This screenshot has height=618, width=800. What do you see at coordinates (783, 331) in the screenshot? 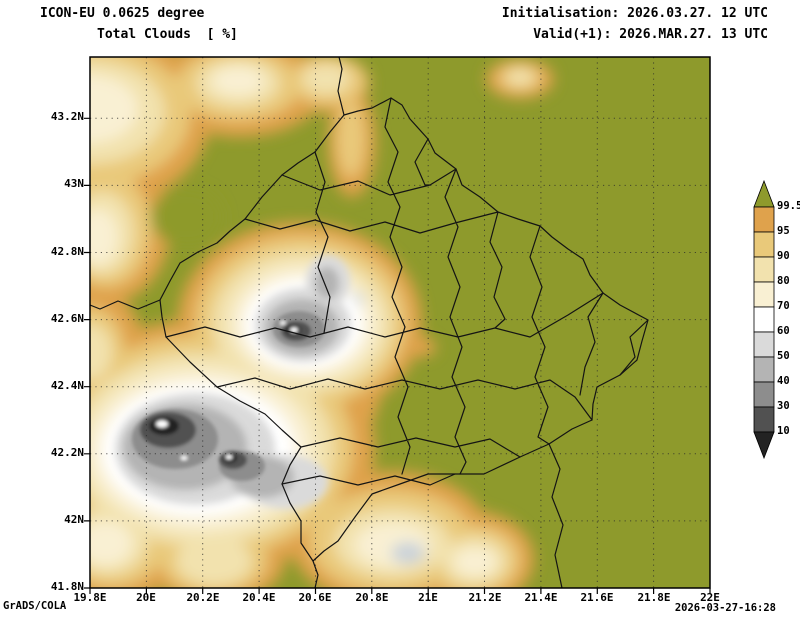
I see `colorbar-label: 60` at bounding box center [783, 331].